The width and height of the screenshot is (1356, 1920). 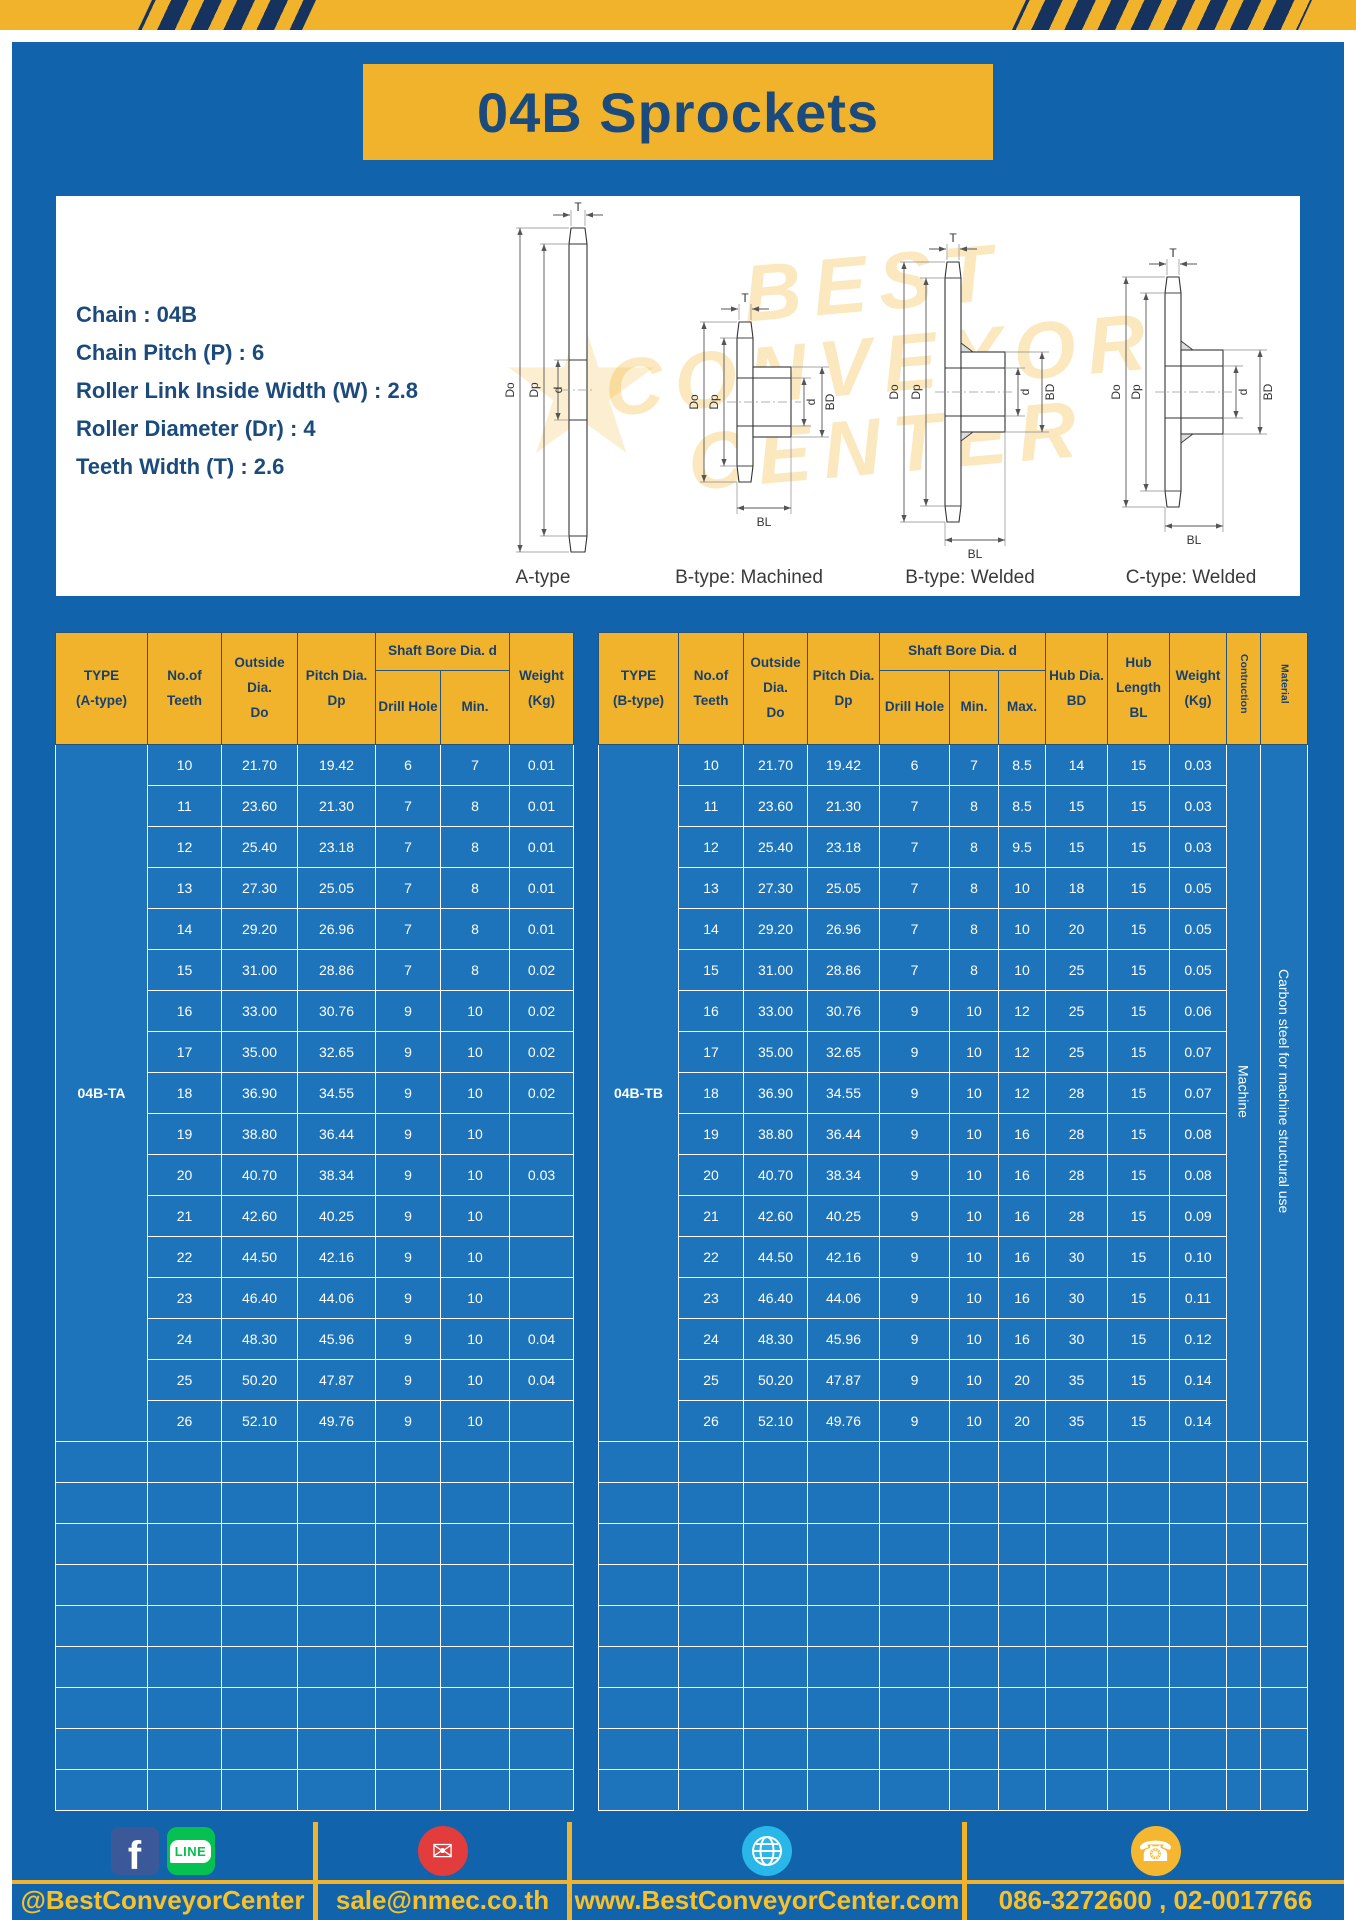 I want to click on table-cell: 16, so click(x=1022, y=1339).